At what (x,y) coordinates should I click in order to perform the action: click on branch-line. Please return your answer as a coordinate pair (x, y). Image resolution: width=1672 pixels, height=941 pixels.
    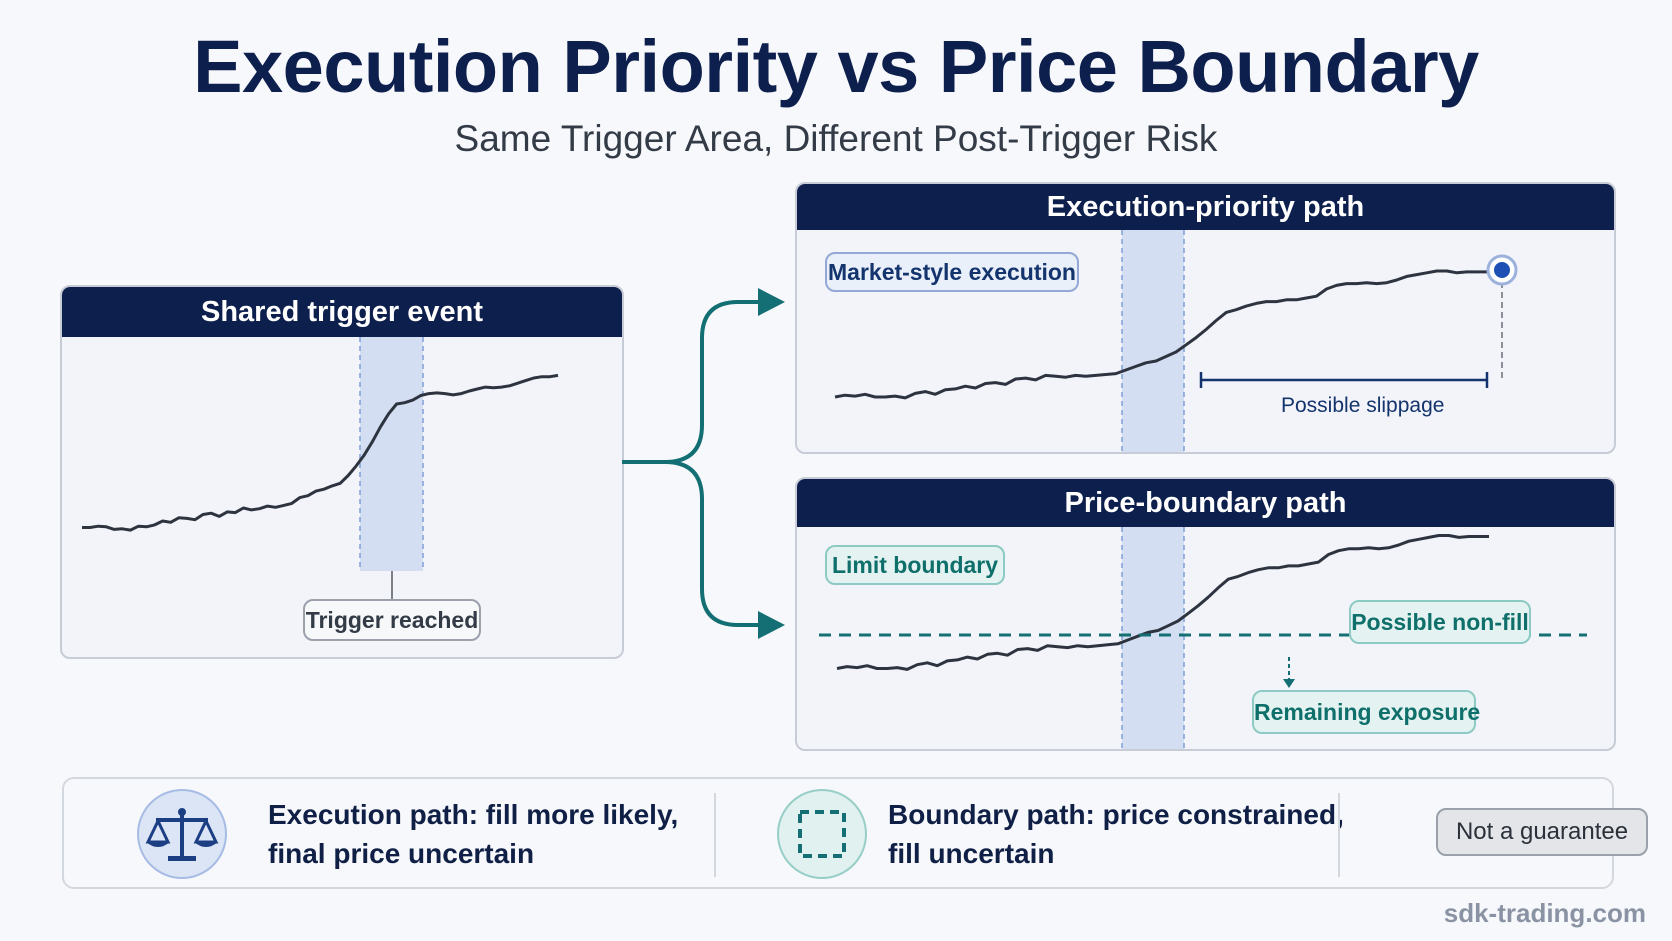
    Looking at the image, I should click on (691, 463).